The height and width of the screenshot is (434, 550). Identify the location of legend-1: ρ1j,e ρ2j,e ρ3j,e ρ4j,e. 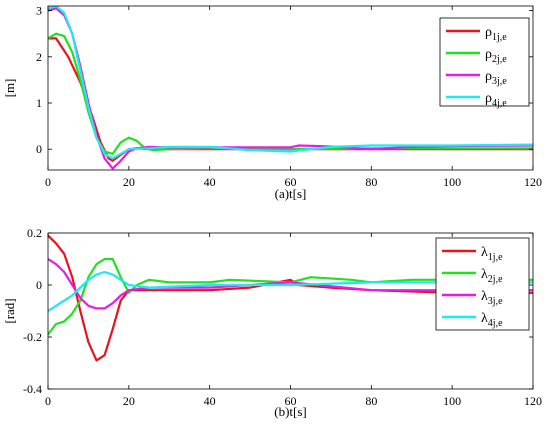
(484, 63).